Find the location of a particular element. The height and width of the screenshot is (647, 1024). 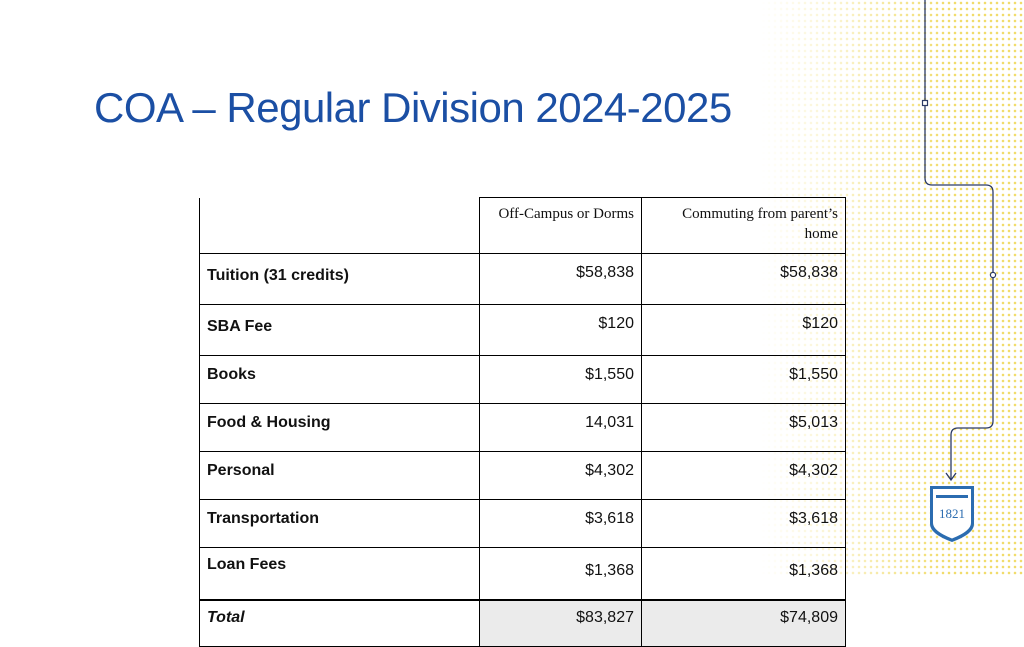

off-campus-value: $4,302 is located at coordinates (560, 475).